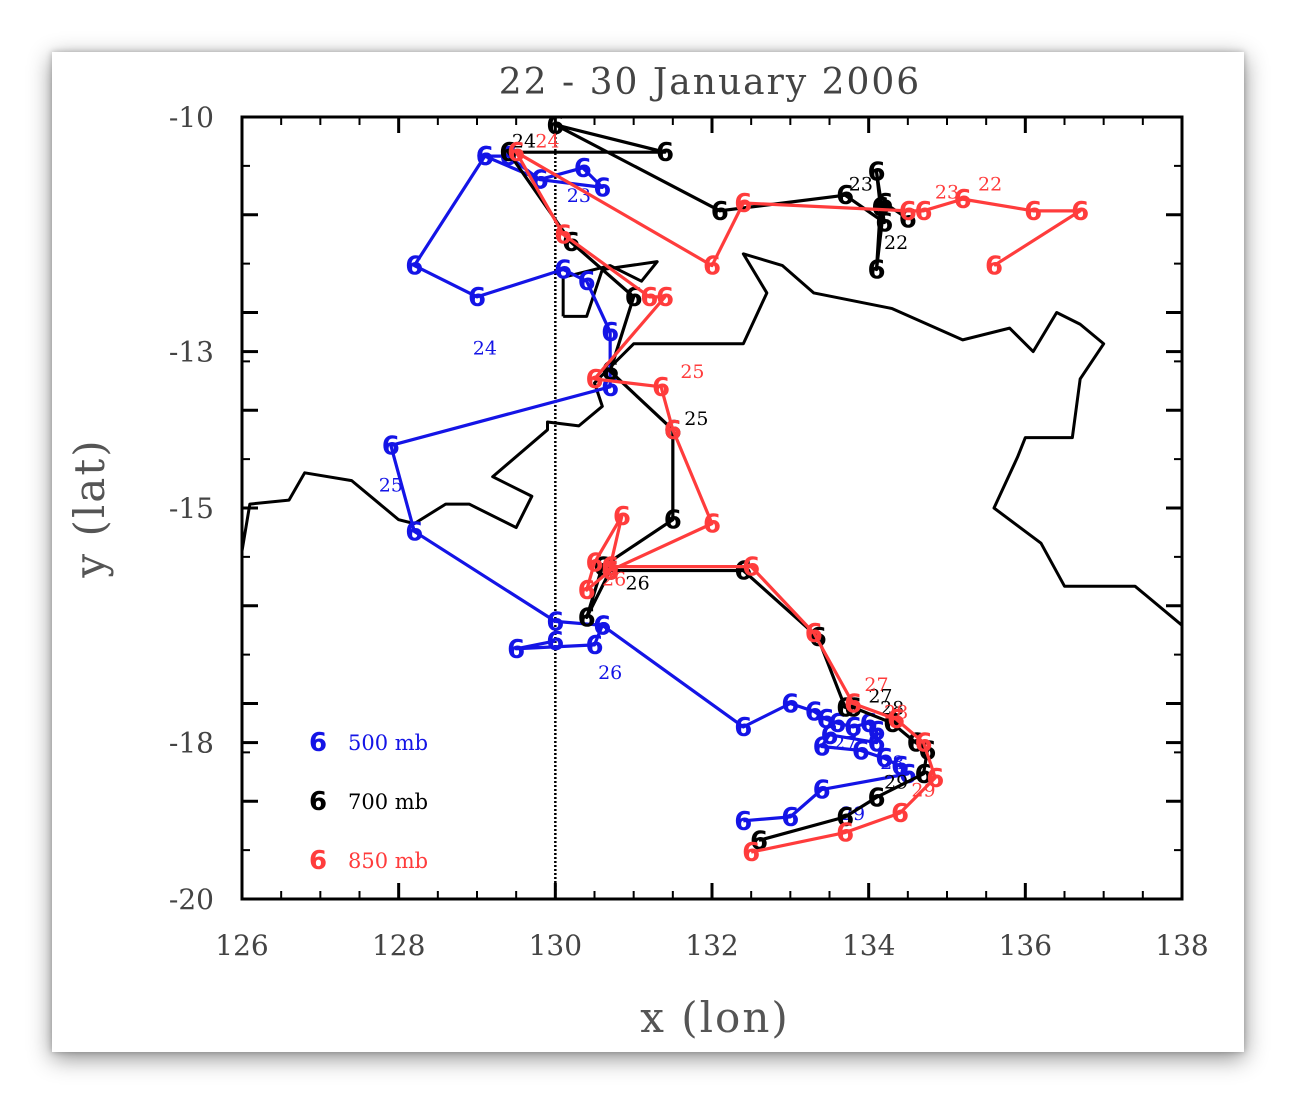 This screenshot has height=1105, width=1296. What do you see at coordinates (388, 802) in the screenshot?
I see `legend-label: 700 mb` at bounding box center [388, 802].